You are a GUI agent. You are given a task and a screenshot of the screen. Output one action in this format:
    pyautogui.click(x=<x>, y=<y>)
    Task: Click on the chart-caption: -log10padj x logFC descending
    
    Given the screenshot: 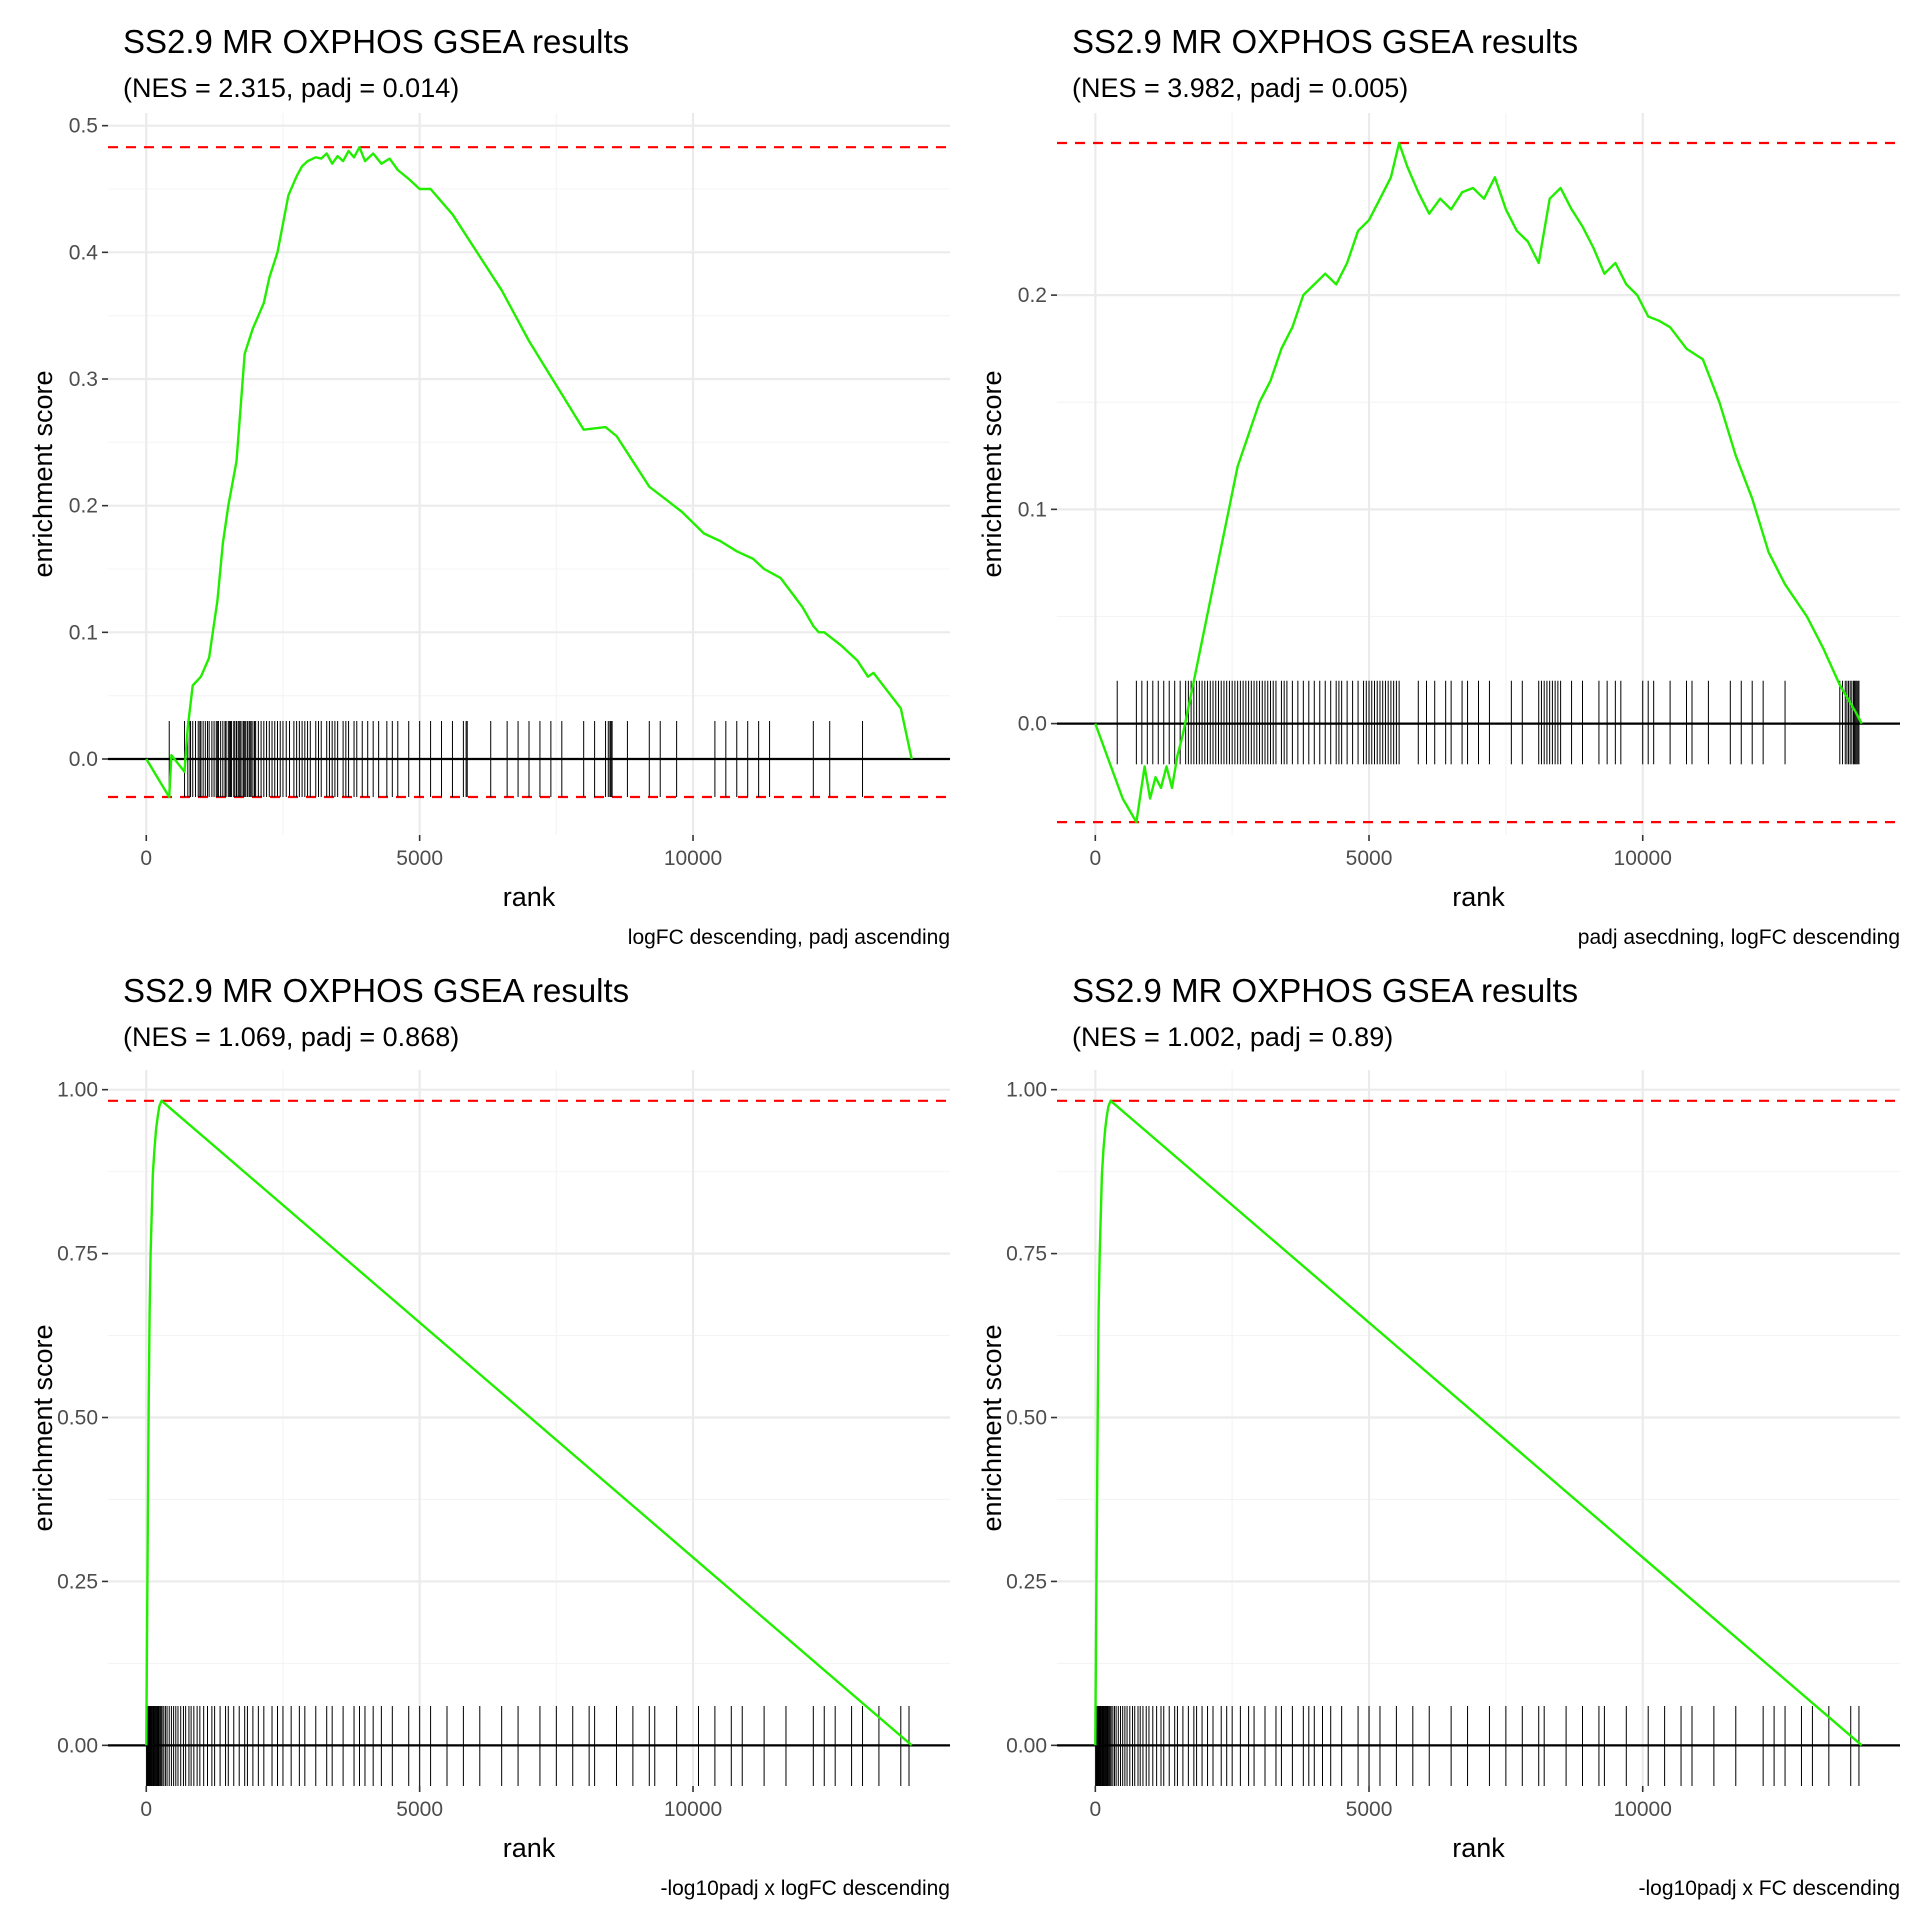 What is the action you would take?
    pyautogui.click(x=805, y=1888)
    